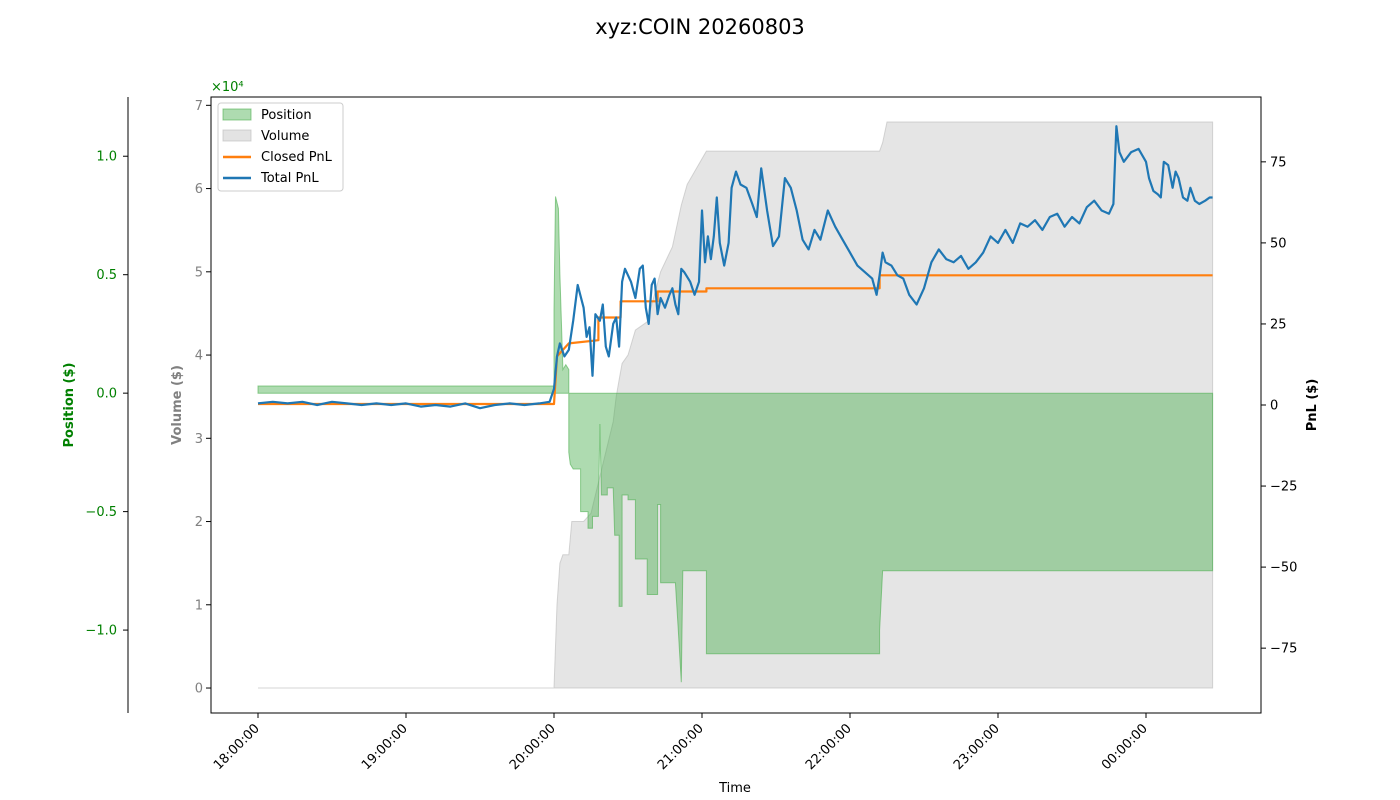 This screenshot has height=800, width=1400. Describe the element at coordinates (700, 27) in the screenshot. I see `chart-title: xyz:COIN 20260803` at that location.